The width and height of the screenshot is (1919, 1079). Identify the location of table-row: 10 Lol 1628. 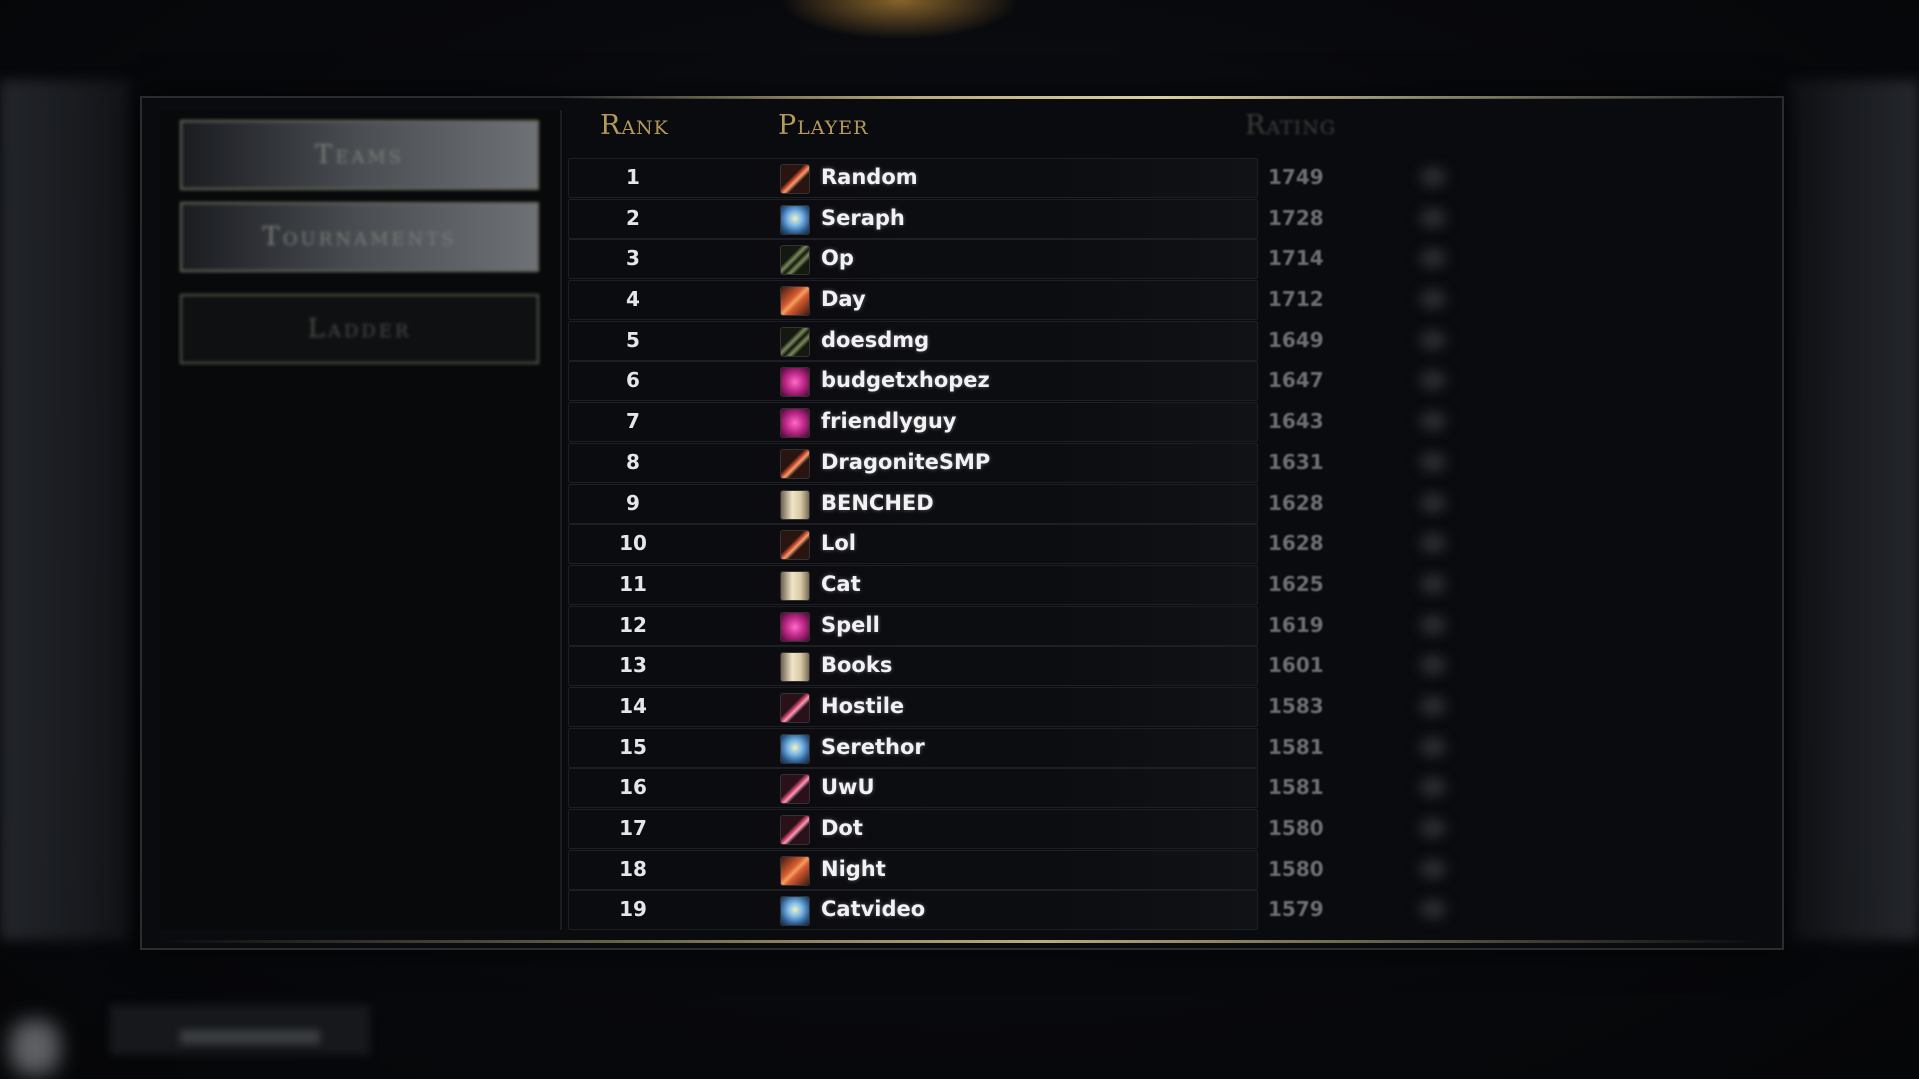
(1163, 544).